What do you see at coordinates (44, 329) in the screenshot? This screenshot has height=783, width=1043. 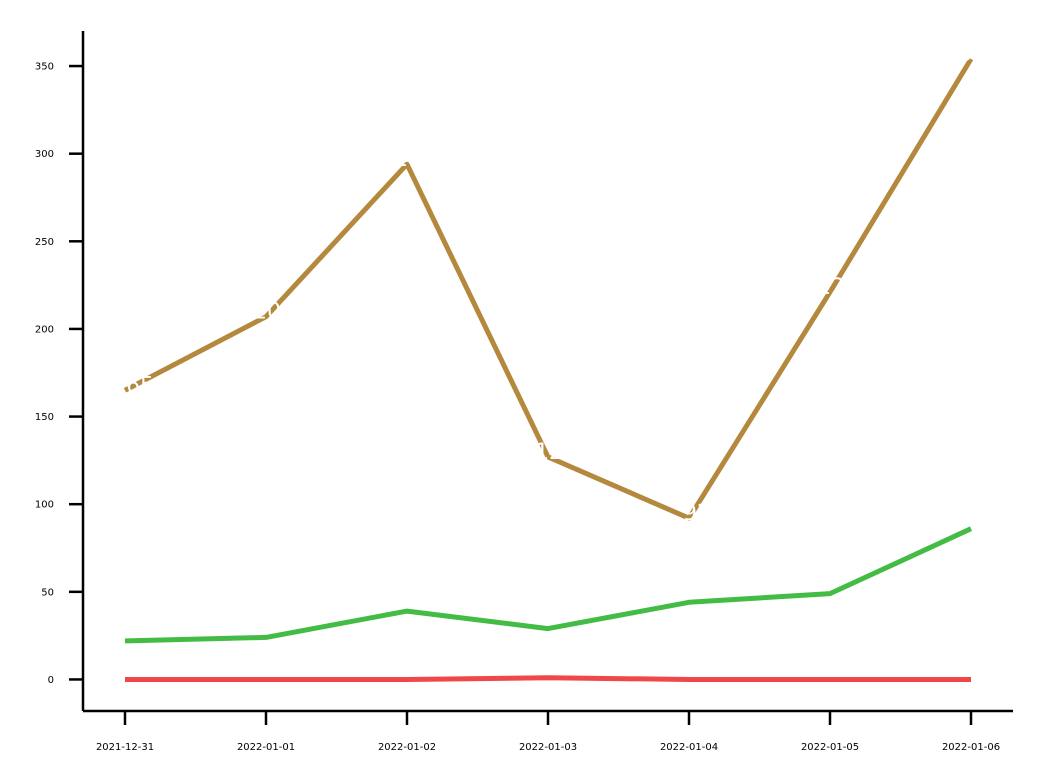 I see `y-tick-label: 200` at bounding box center [44, 329].